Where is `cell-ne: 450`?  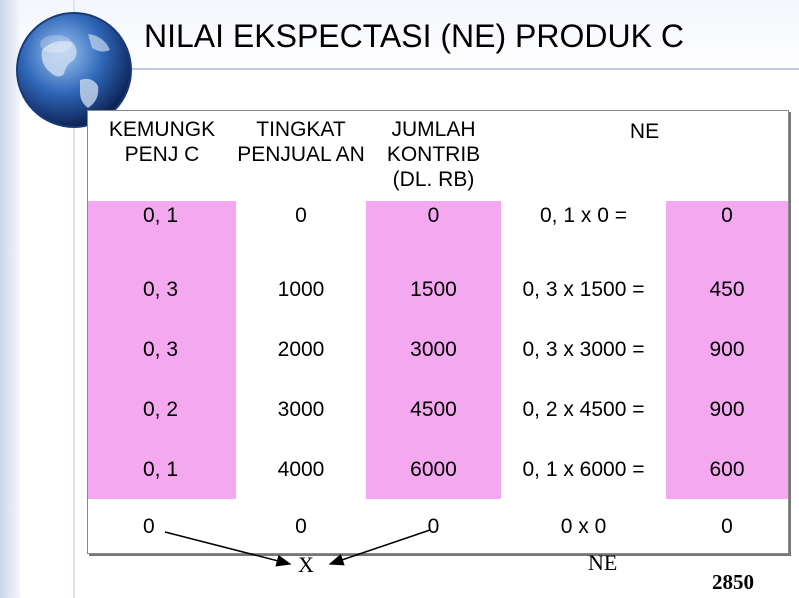 cell-ne: 450 is located at coordinates (727, 289).